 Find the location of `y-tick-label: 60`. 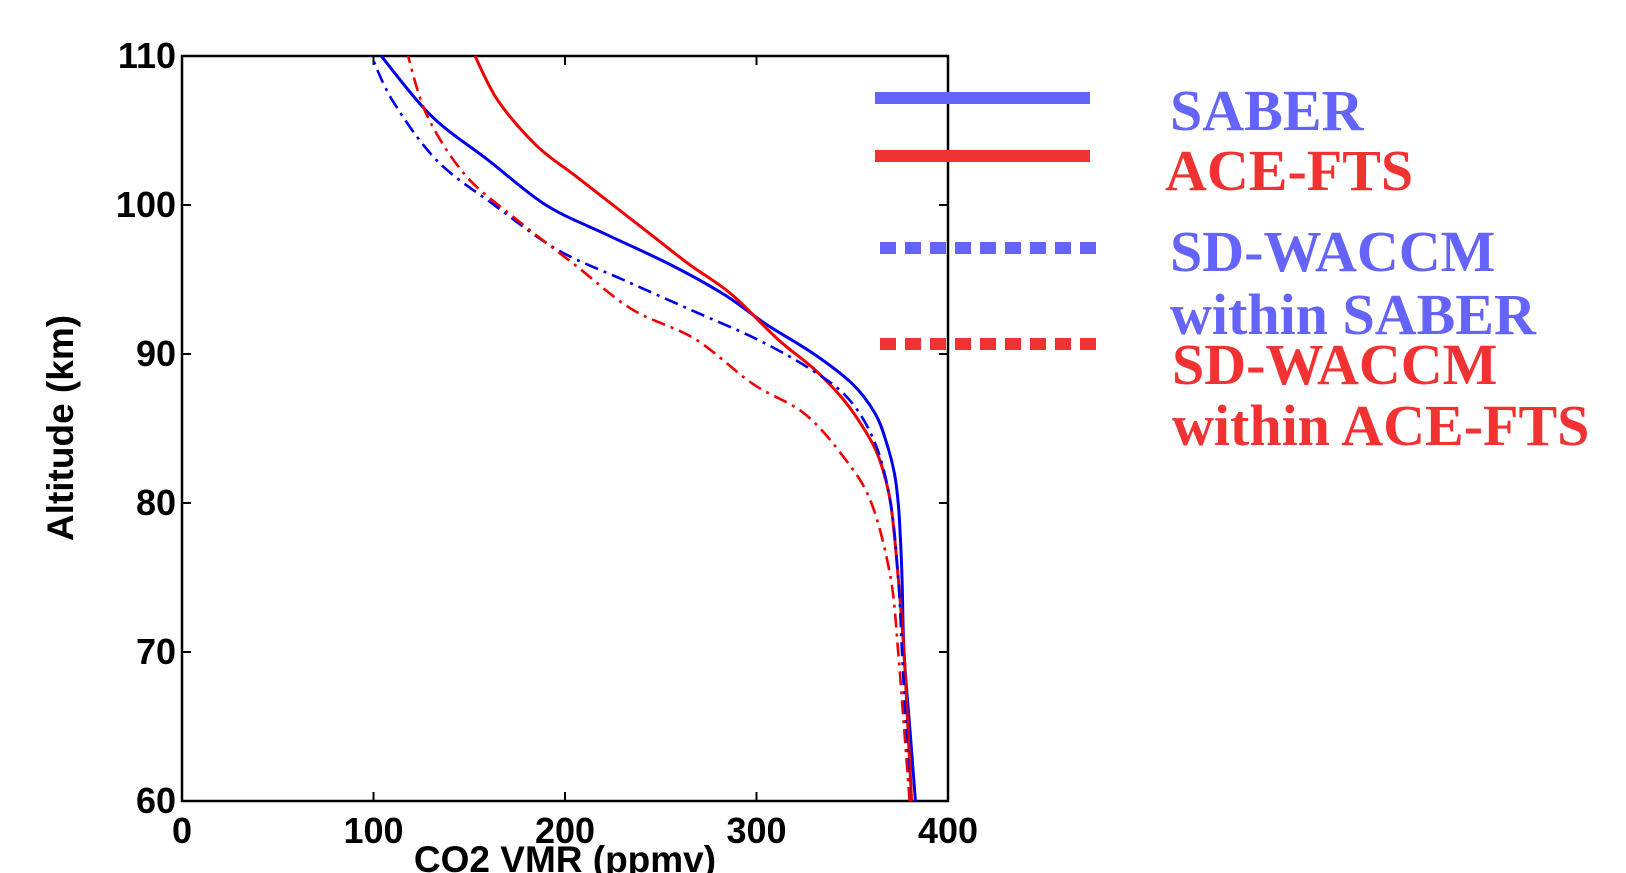

y-tick-label: 60 is located at coordinates (156, 800).